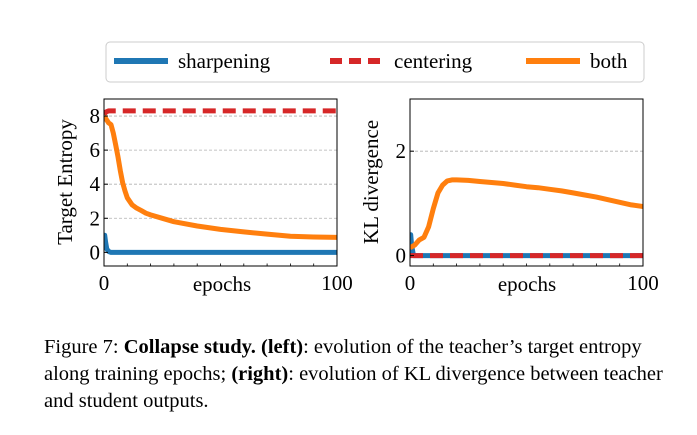 Image resolution: width=697 pixels, height=435 pixels. What do you see at coordinates (526, 245) in the screenshot?
I see `right-series-sharpening` at bounding box center [526, 245].